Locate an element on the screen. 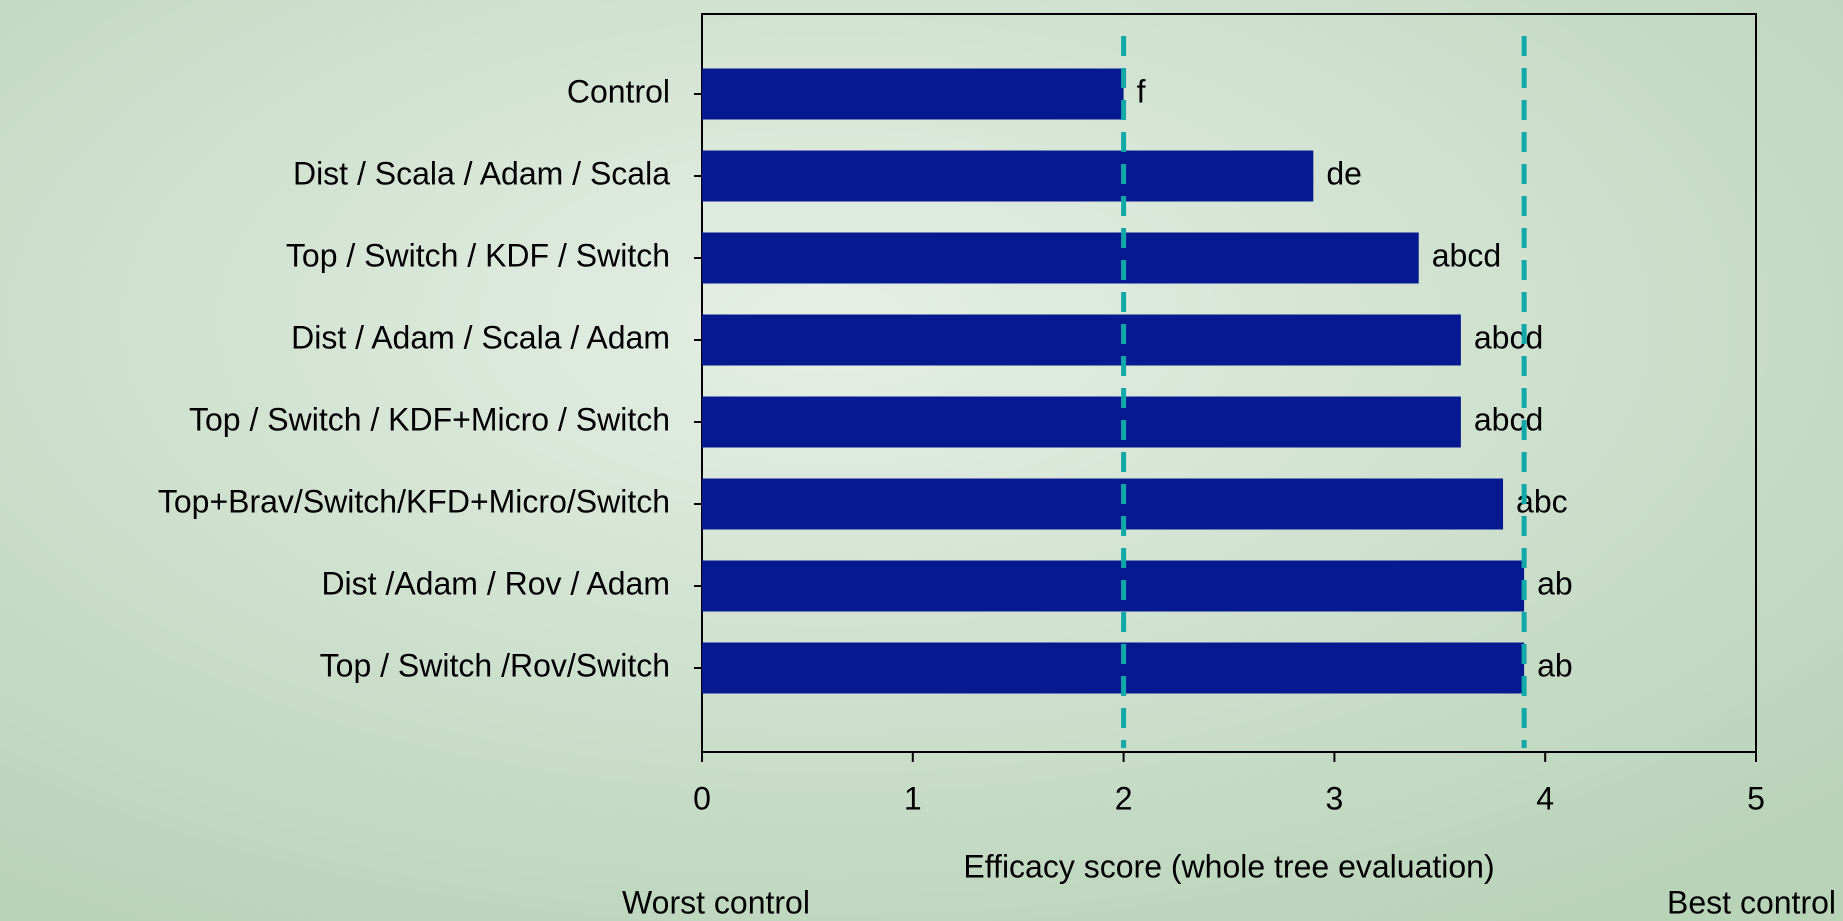  x-tick-label: 3 is located at coordinates (1335, 798).